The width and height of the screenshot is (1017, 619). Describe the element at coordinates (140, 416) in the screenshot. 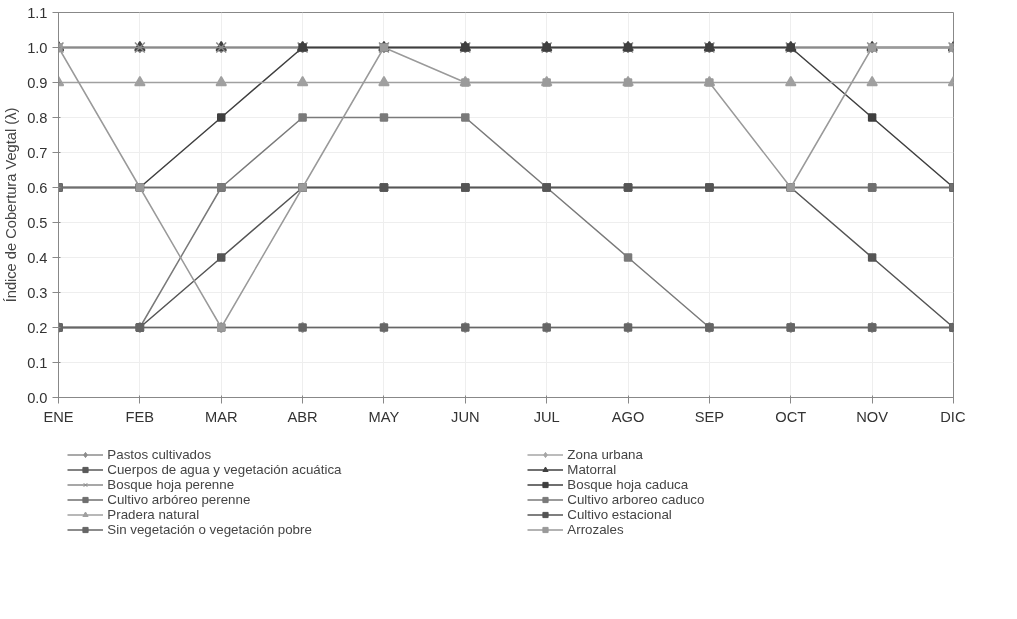

I see `x-tick-label: FEB` at that location.